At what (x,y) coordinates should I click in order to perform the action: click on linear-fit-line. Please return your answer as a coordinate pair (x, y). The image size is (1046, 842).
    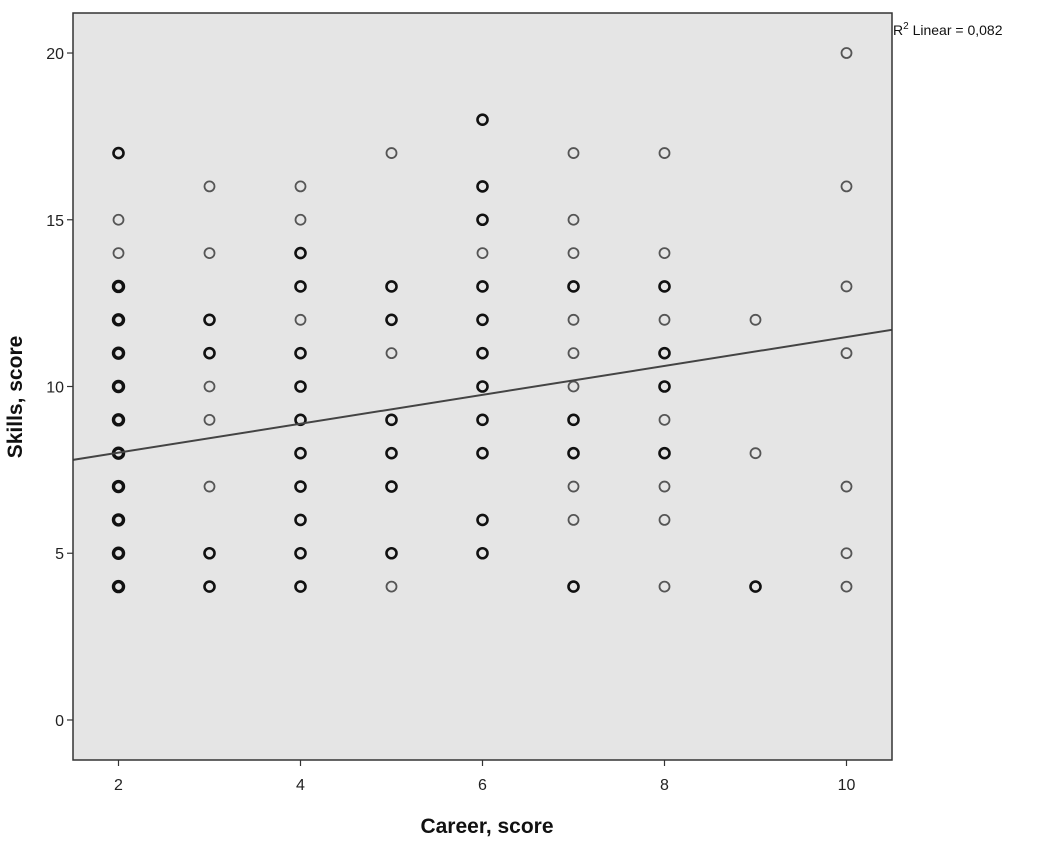
    Looking at the image, I should click on (482, 394).